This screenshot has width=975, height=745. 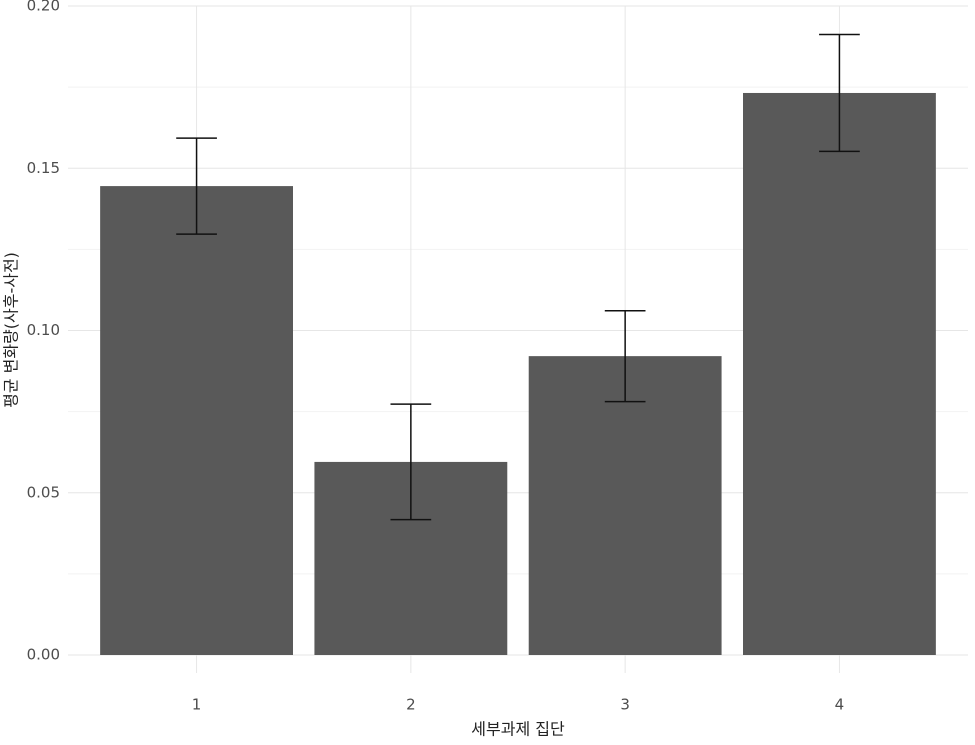 What do you see at coordinates (43, 330) in the screenshot?
I see `y-tick-label: 0.10` at bounding box center [43, 330].